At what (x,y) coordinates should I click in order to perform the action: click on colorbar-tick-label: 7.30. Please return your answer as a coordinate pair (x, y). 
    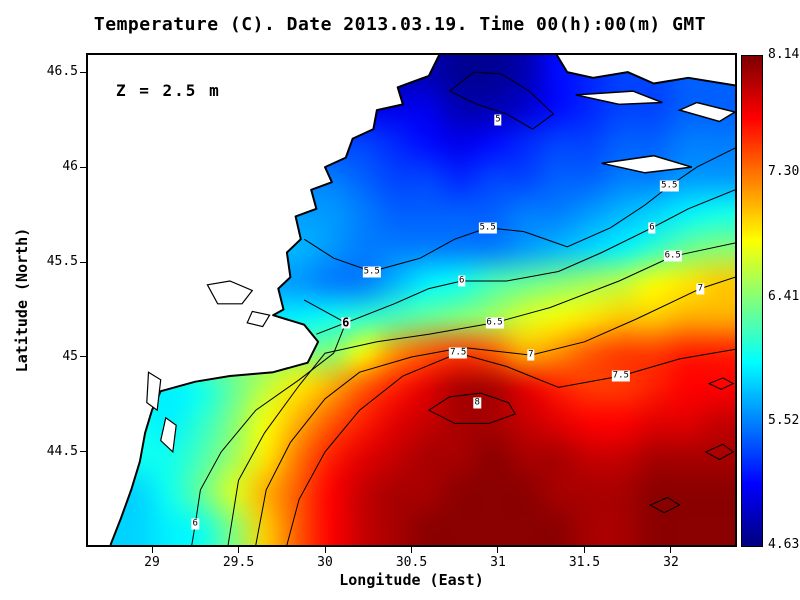
    Looking at the image, I should click on (784, 172).